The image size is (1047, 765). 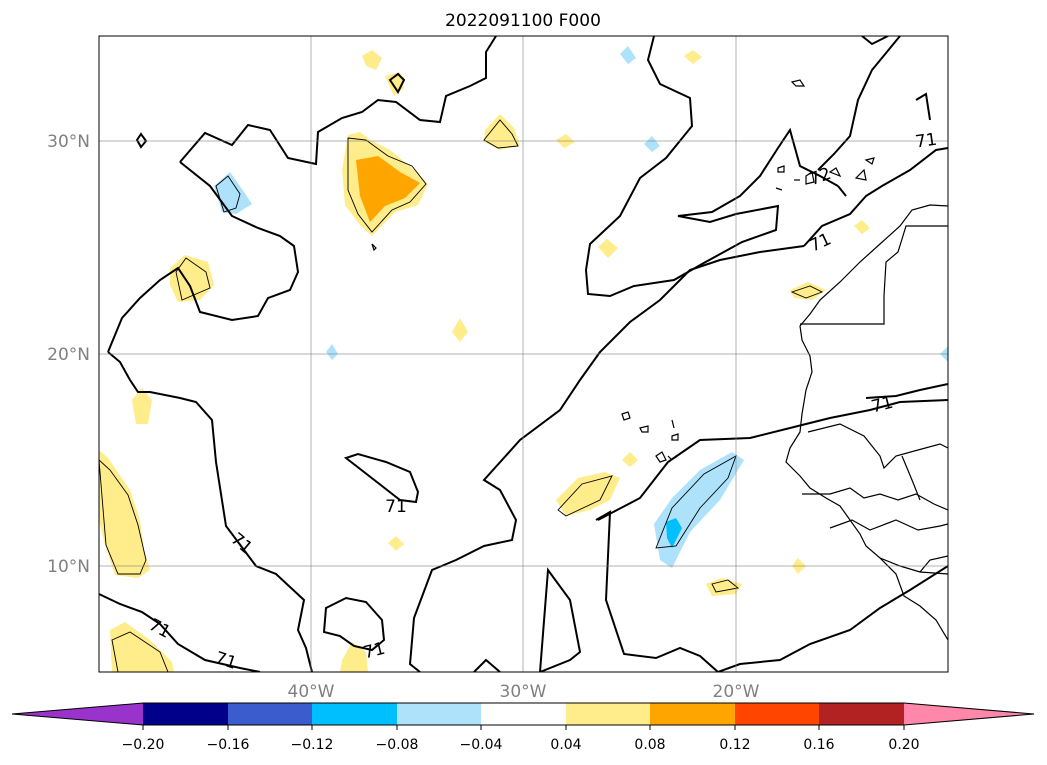 What do you see at coordinates (818, 745) in the screenshot?
I see `colorbar-tick-label: 0.16` at bounding box center [818, 745].